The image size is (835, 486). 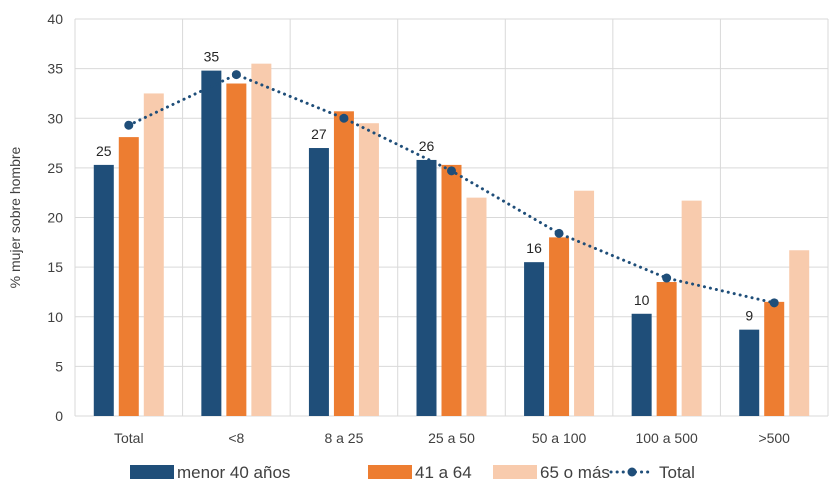 I want to click on y-tick-label: 10, so click(x=55, y=317).